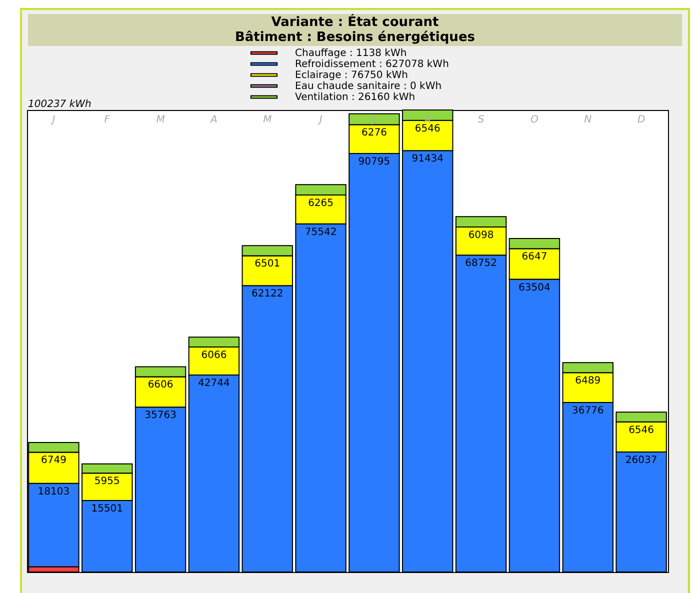 The height and width of the screenshot is (593, 692). I want to click on data-label: 6647, so click(535, 257).